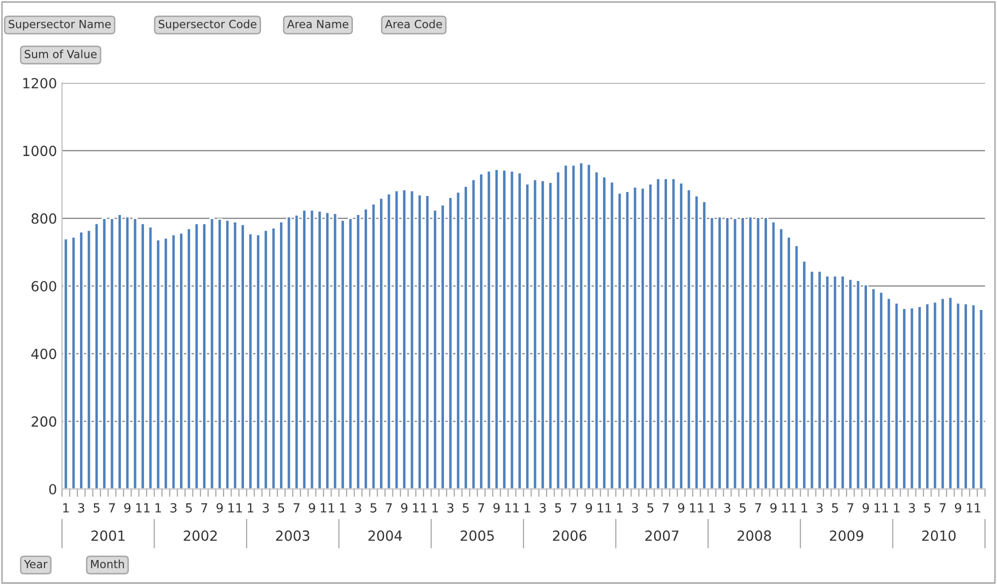 This screenshot has height=584, width=997. I want to click on text: 2010, so click(939, 535).